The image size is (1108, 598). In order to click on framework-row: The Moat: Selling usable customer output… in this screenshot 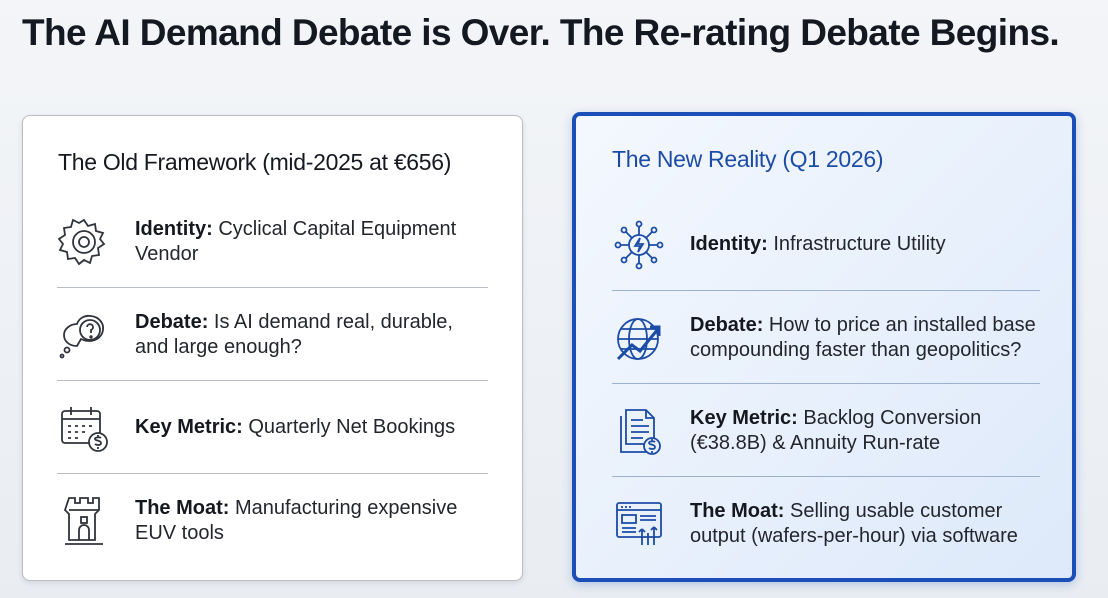, I will do `click(826, 523)`.